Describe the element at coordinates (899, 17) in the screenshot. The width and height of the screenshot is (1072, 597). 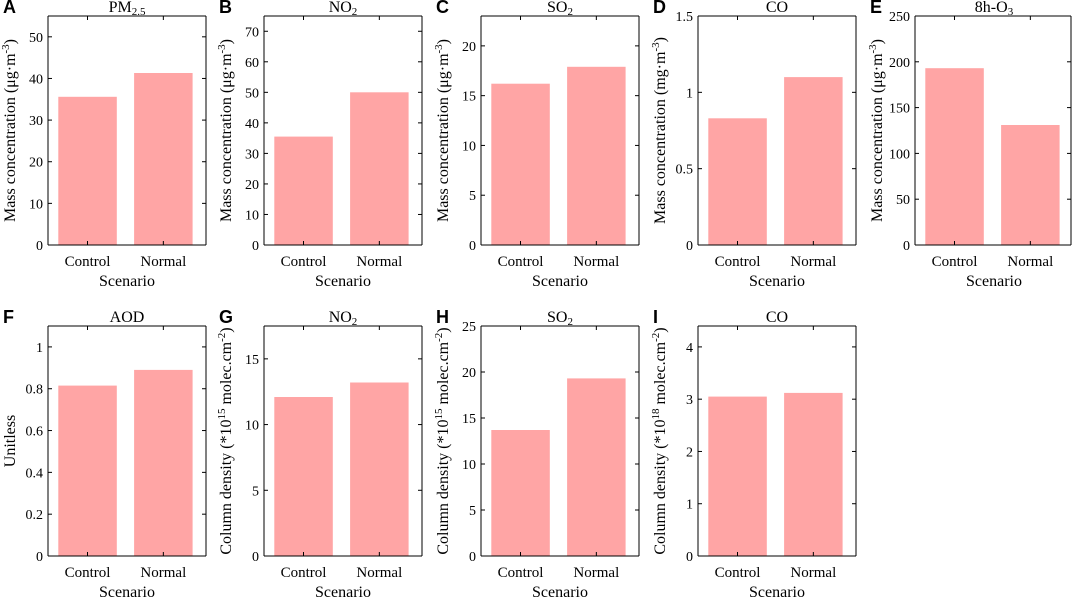
I see `y-tick-label: 250` at that location.